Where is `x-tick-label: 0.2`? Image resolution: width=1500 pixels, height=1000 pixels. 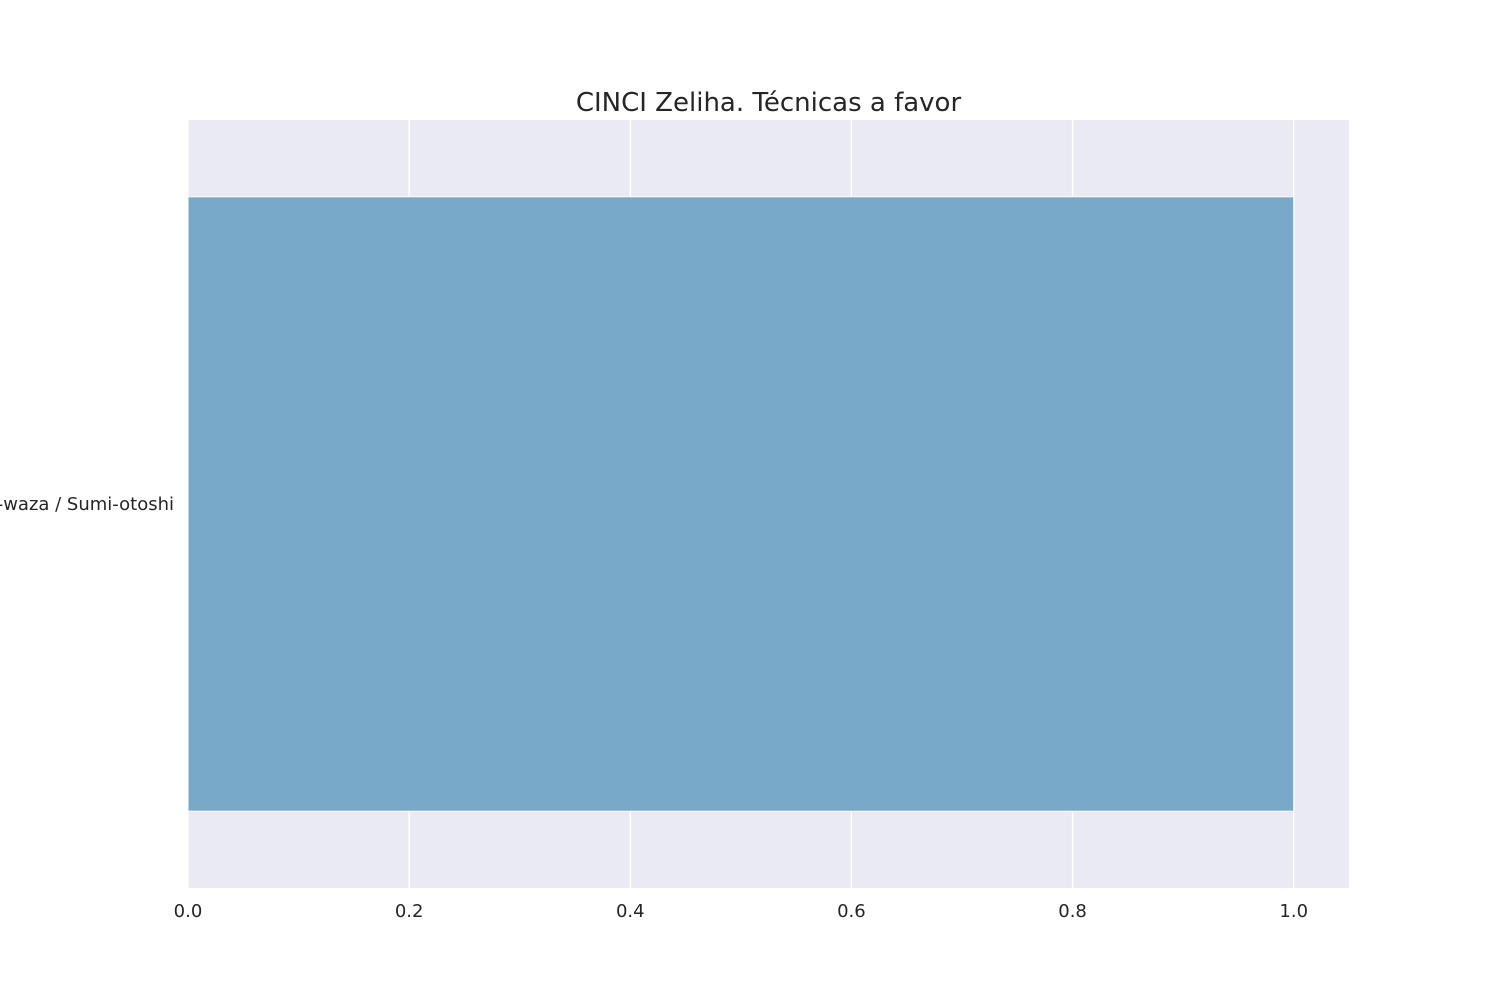 x-tick-label: 0.2 is located at coordinates (409, 911).